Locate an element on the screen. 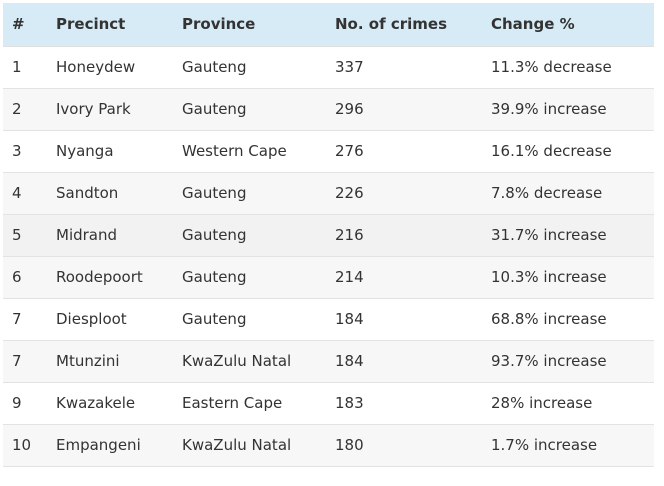 The image size is (664, 486). cell-crime-count: 296 is located at coordinates (349, 109).